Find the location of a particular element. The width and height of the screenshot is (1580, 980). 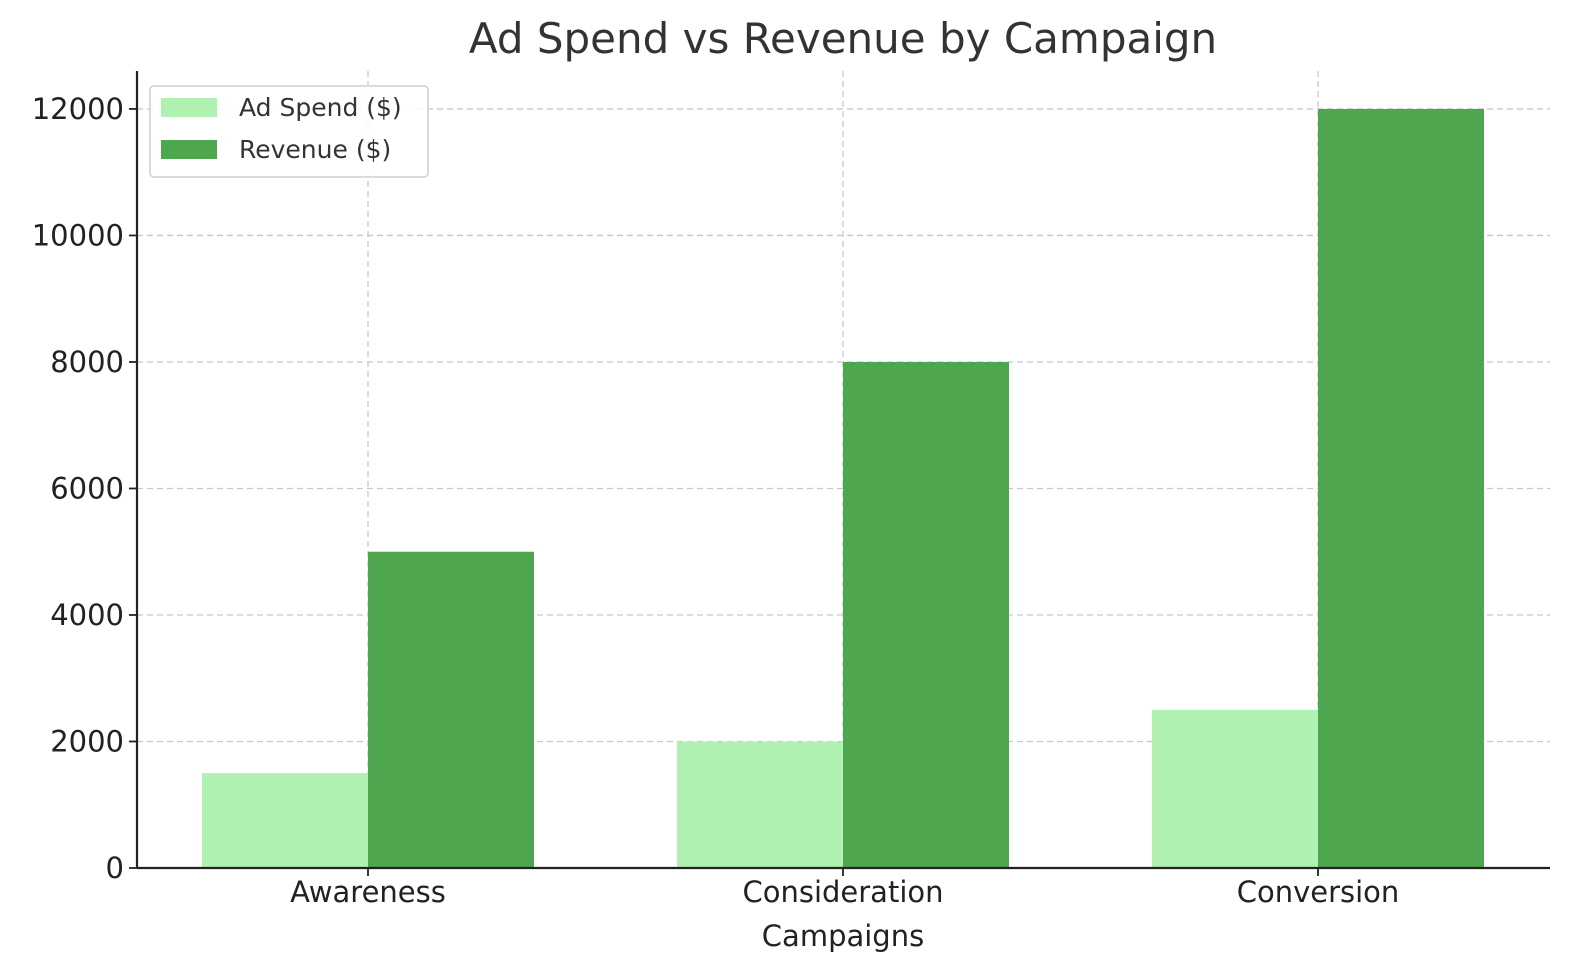

bar-ad-spend-conversion is located at coordinates (1235, 788).